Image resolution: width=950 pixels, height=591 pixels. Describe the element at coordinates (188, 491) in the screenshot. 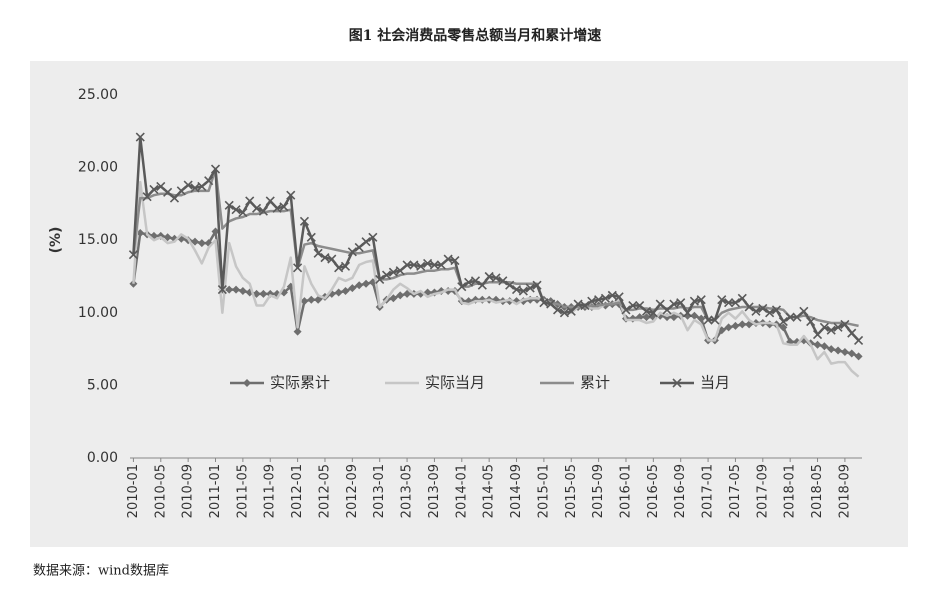

I see `x-tick-label: 2010-09` at that location.